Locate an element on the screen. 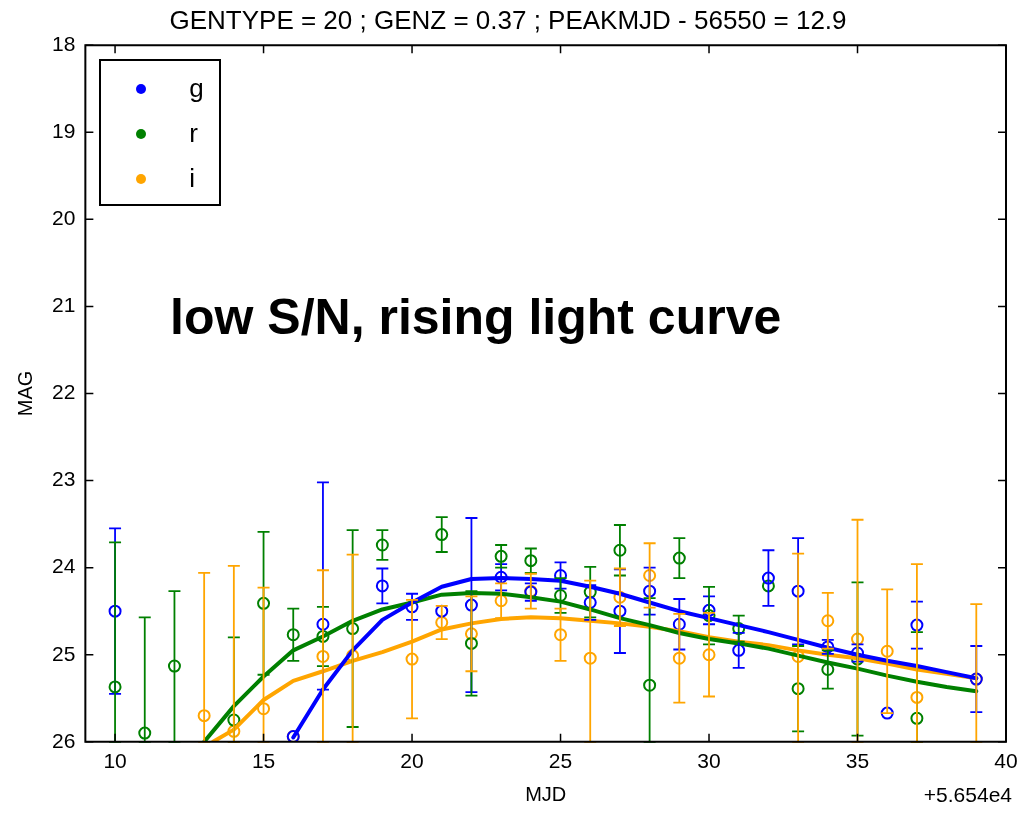  legend-label: g is located at coordinates (196, 88).